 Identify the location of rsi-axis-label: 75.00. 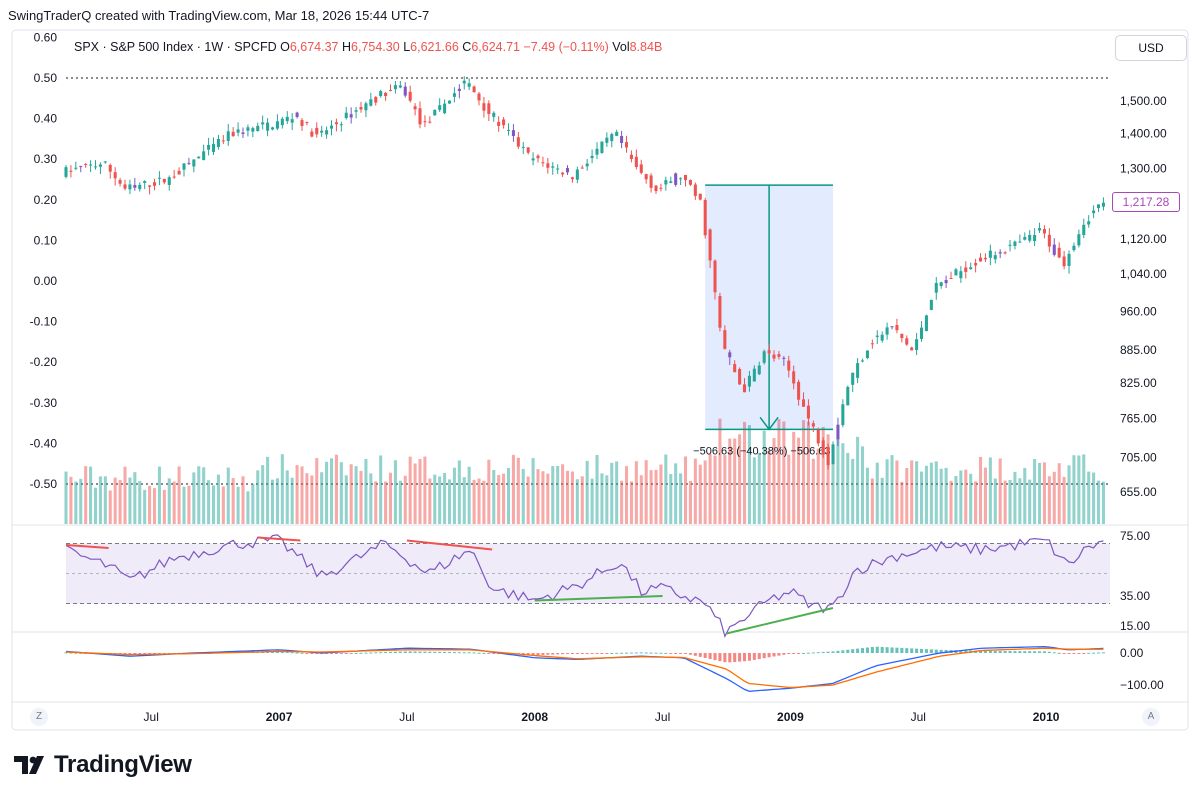
(1135, 536).